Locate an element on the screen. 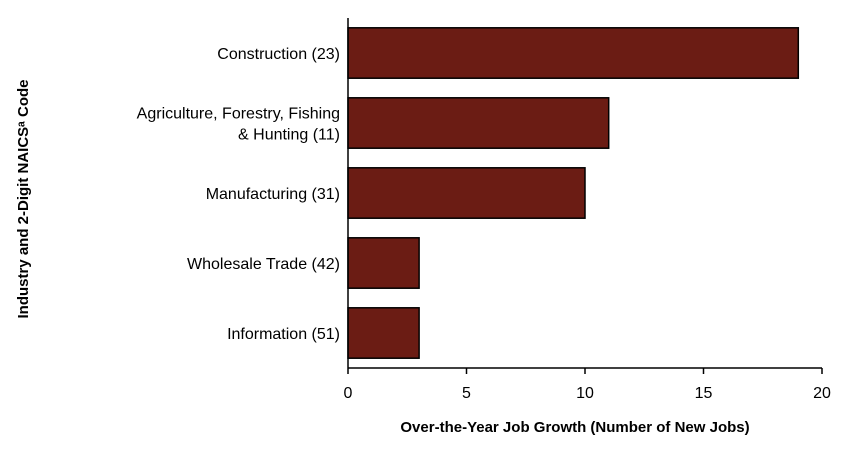 The height and width of the screenshot is (454, 850). category-label-0: Construction (23) is located at coordinates (278, 54).